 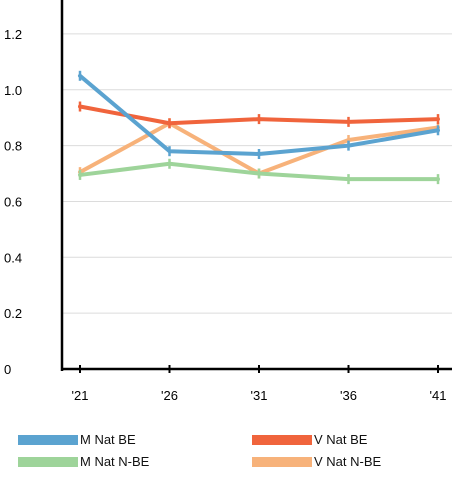 What do you see at coordinates (169, 395) in the screenshot?
I see `x-tick-label: '26` at bounding box center [169, 395].